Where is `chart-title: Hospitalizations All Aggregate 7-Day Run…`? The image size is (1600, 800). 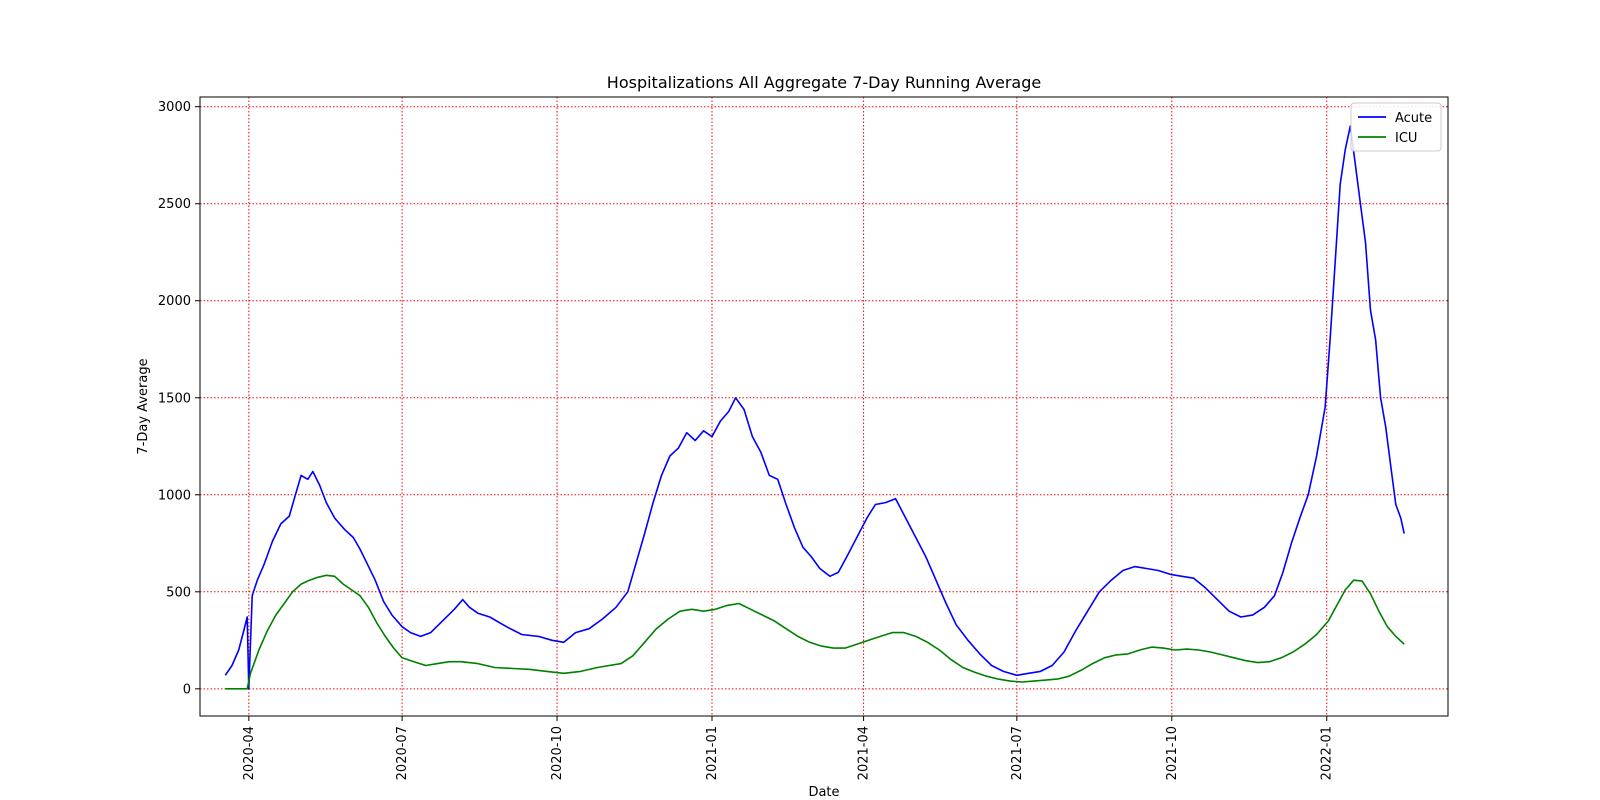 chart-title: Hospitalizations All Aggregate 7-Day Run… is located at coordinates (824, 82).